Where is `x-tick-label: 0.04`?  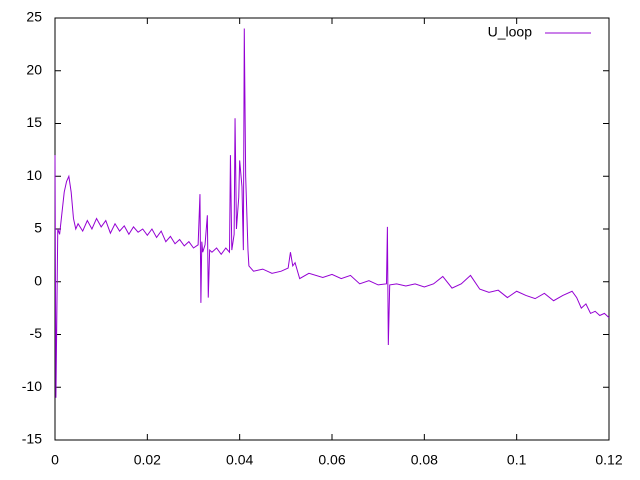
x-tick-label: 0.04 is located at coordinates (239, 460).